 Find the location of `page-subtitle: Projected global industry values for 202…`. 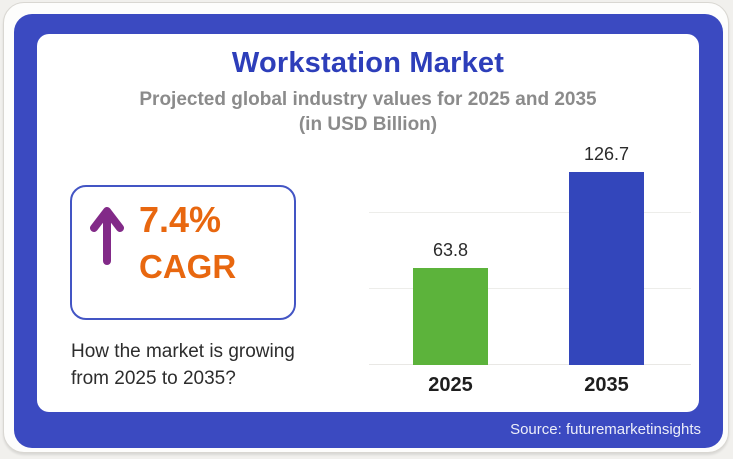

page-subtitle: Projected global industry values for 202… is located at coordinates (368, 112).